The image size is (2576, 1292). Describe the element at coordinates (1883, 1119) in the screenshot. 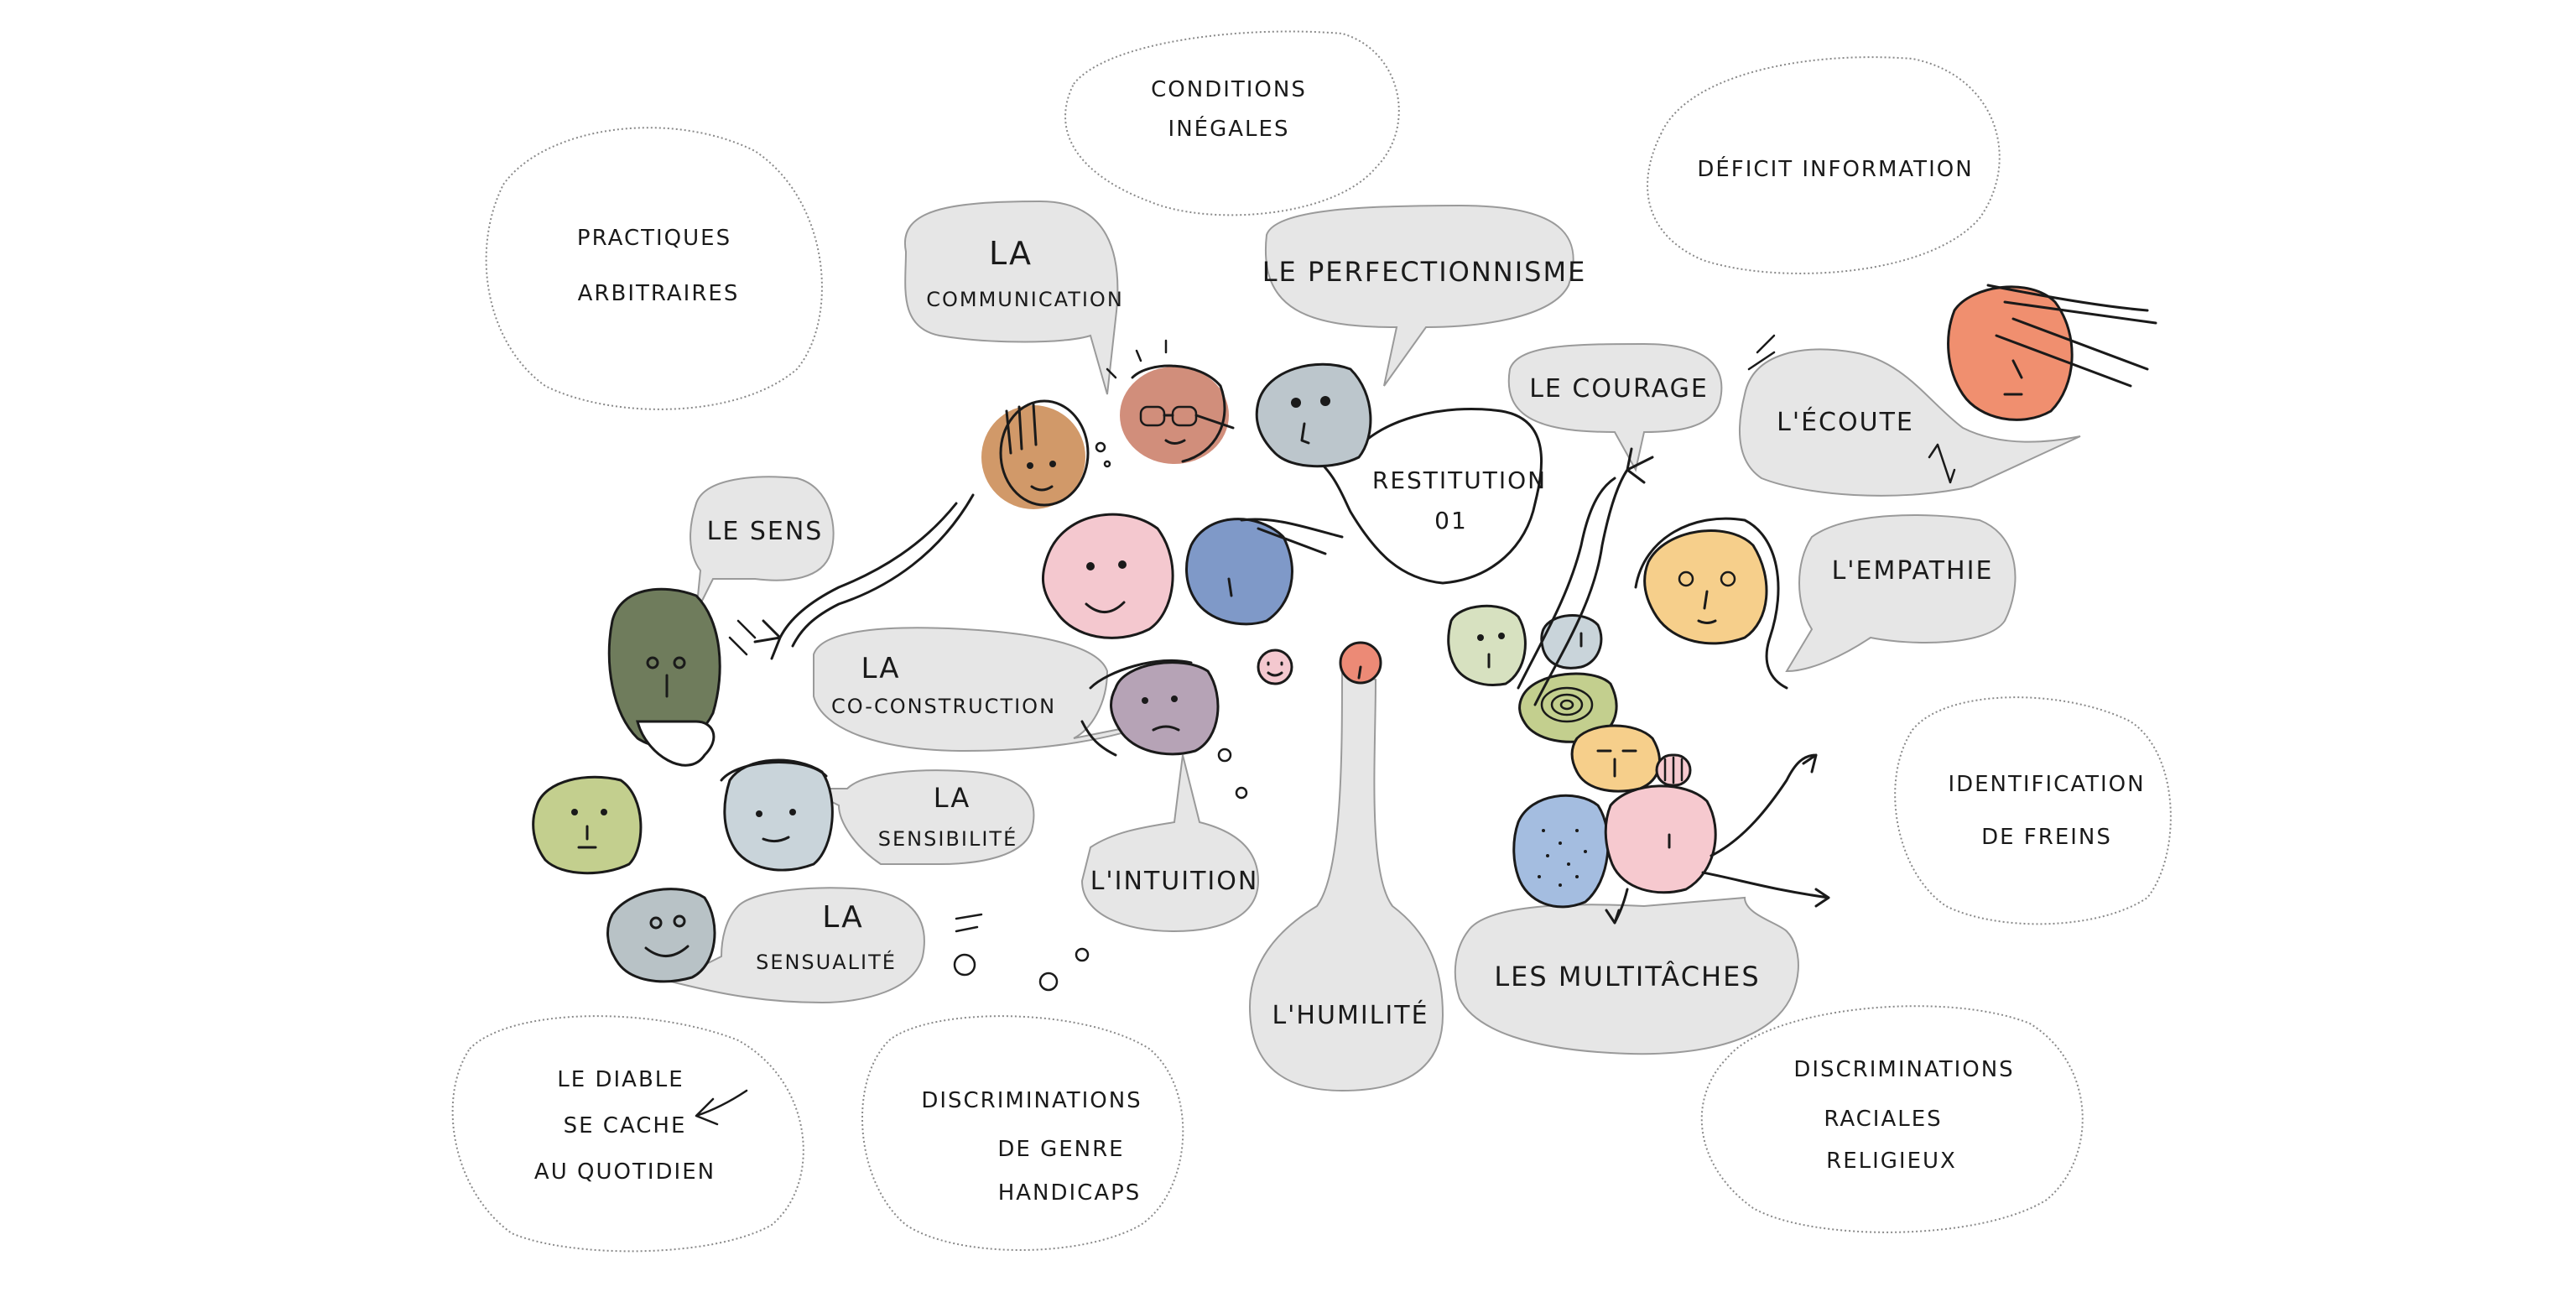

I see `bubble-raciales-line2: RACIALES` at that location.